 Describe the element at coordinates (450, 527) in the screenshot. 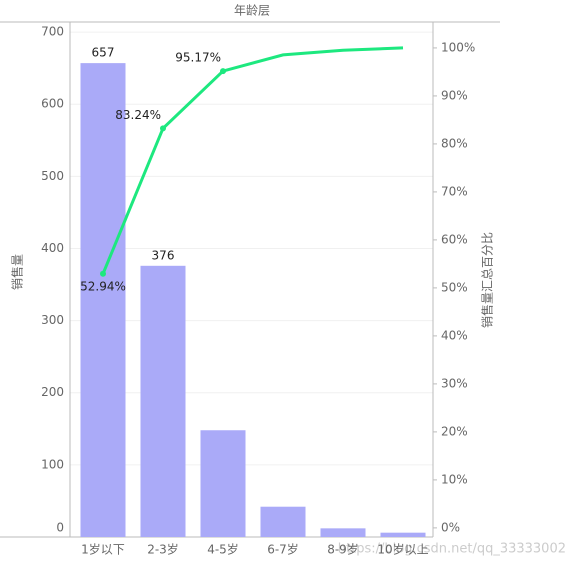

I see `y2-tick-label: 0%` at that location.